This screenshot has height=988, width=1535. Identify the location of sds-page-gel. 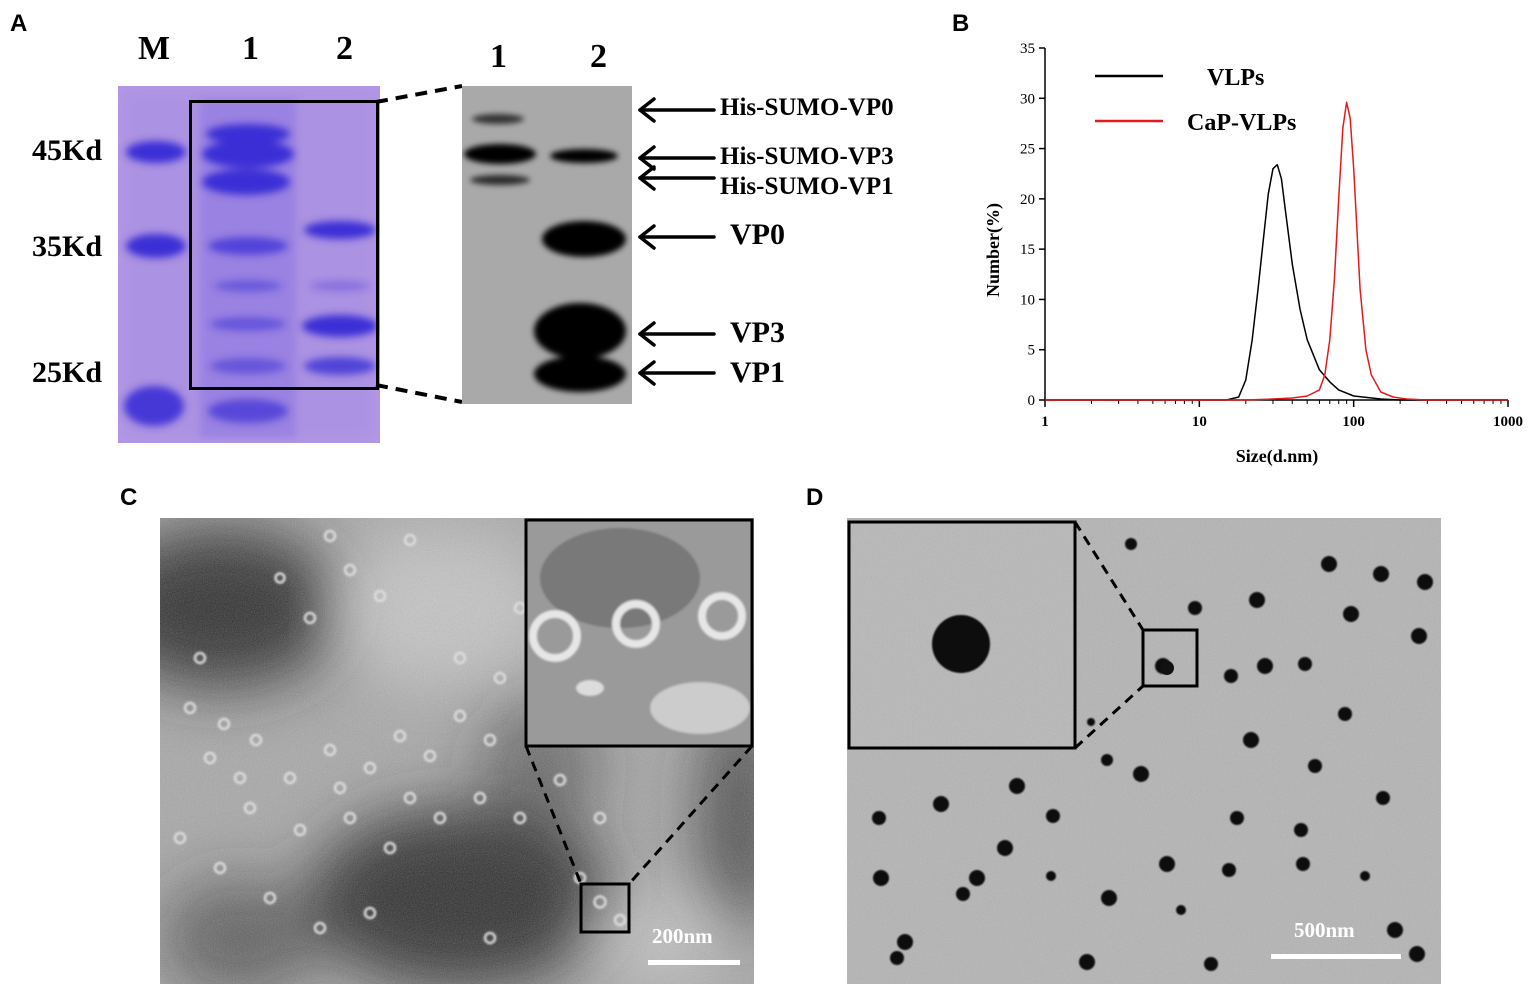
(249, 264).